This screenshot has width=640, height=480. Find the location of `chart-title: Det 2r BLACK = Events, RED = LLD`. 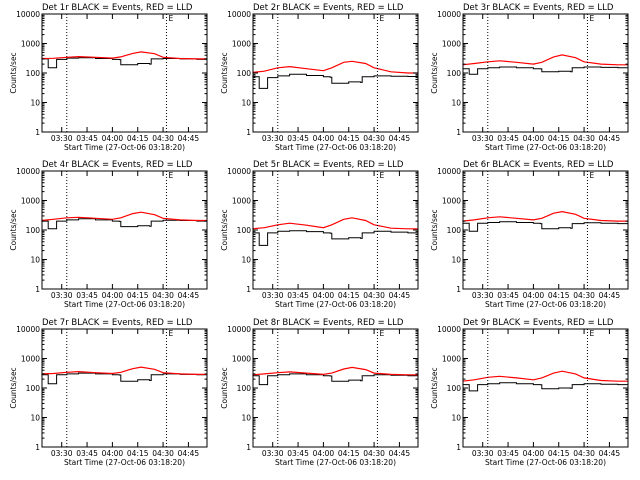

chart-title: Det 2r BLACK = Events, RED = LLD is located at coordinates (328, 8).